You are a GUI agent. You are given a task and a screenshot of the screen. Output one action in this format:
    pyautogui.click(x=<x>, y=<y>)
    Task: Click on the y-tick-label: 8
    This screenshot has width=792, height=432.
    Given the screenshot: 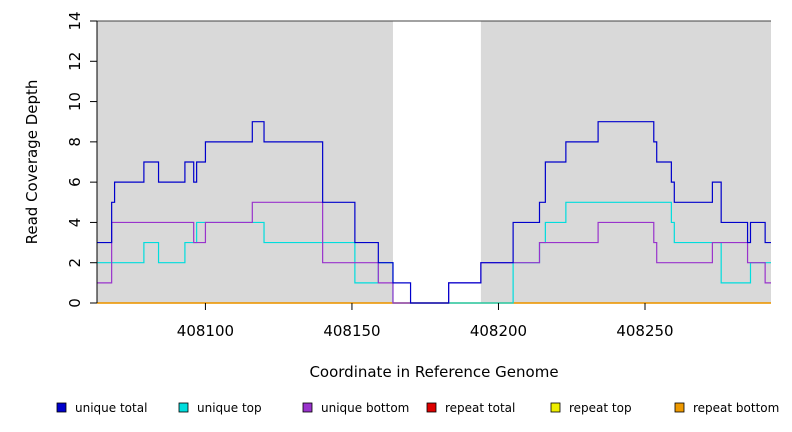 What is the action you would take?
    pyautogui.click(x=75, y=142)
    